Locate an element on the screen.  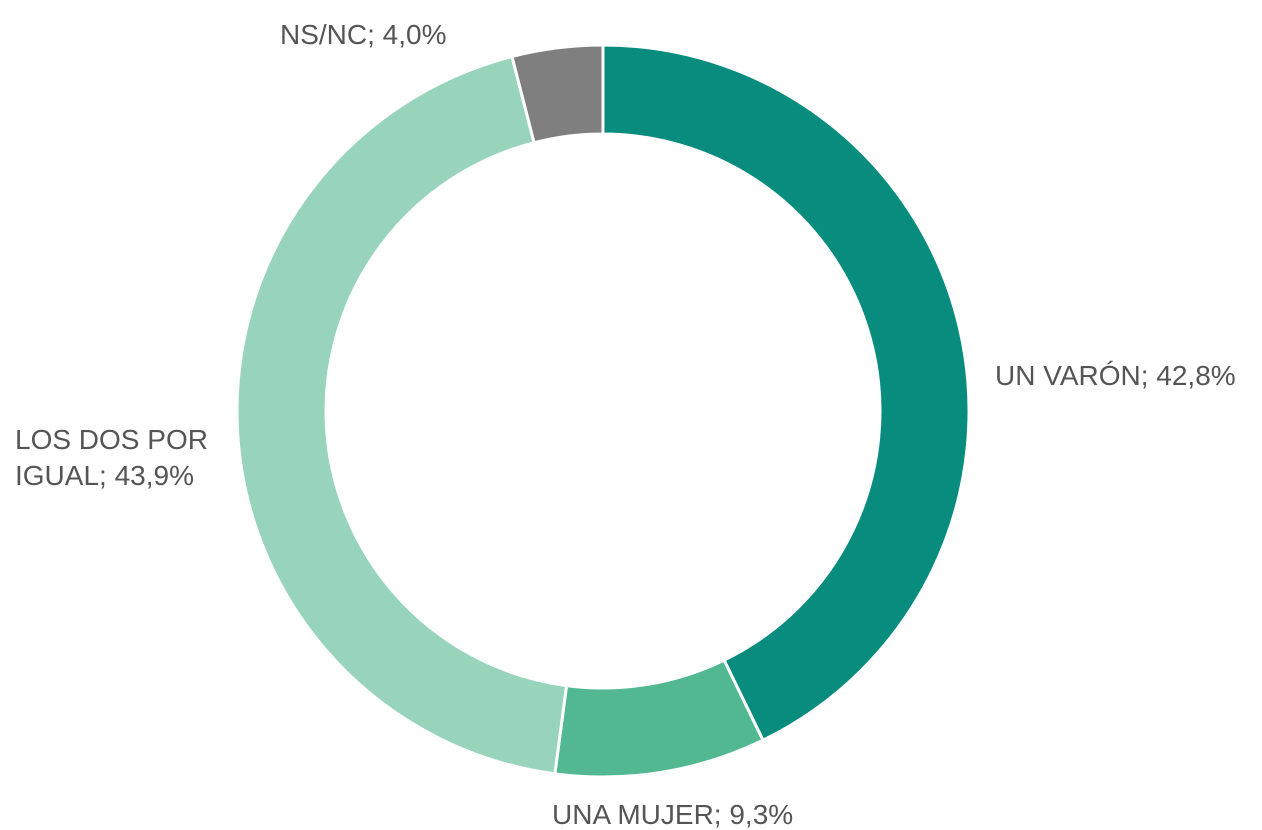
slice-label: LOS DOS POR IGUAL; 43,9% is located at coordinates (111, 457).